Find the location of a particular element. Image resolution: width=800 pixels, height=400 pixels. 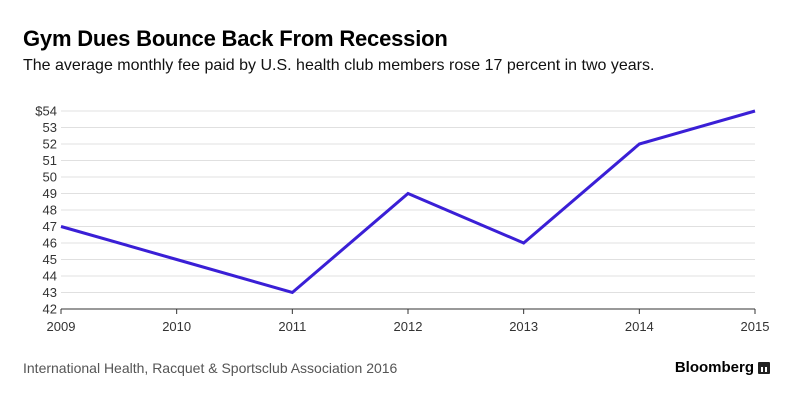

x-tick-label: 2013 is located at coordinates (523, 326).